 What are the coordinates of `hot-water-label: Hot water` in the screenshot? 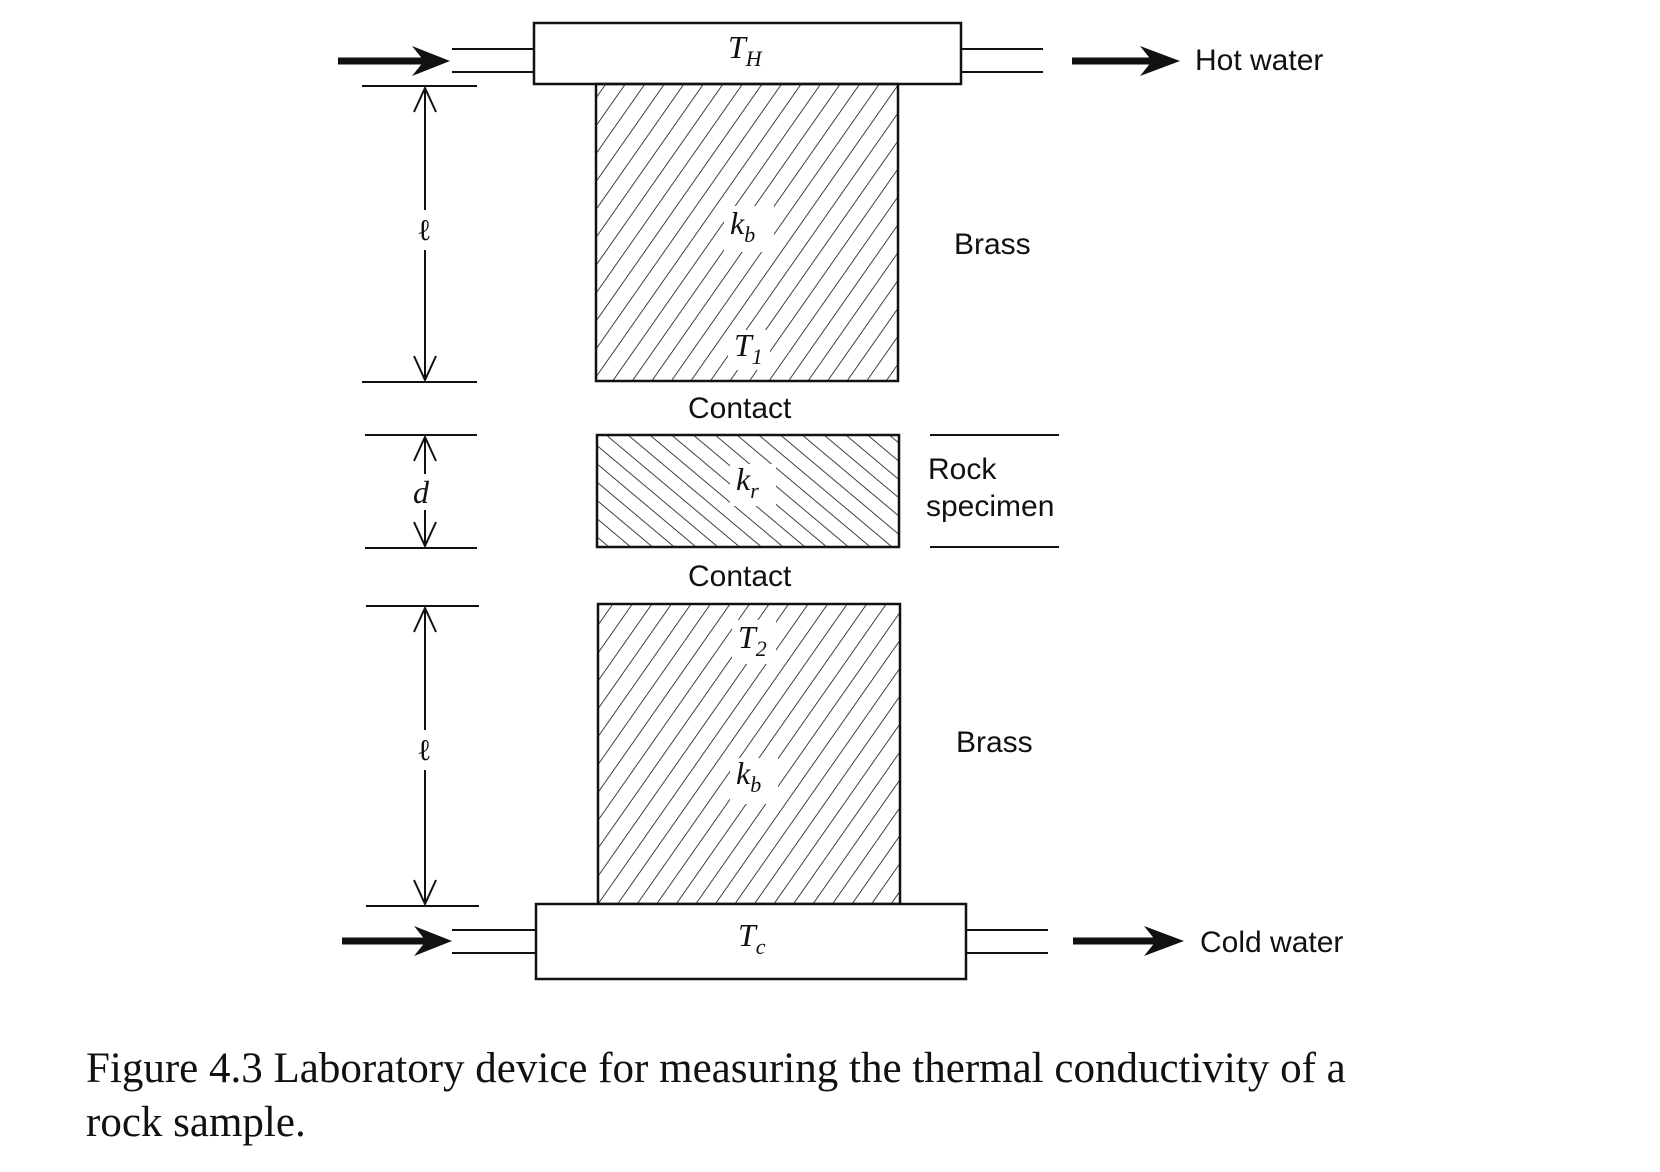 It's located at (1259, 60).